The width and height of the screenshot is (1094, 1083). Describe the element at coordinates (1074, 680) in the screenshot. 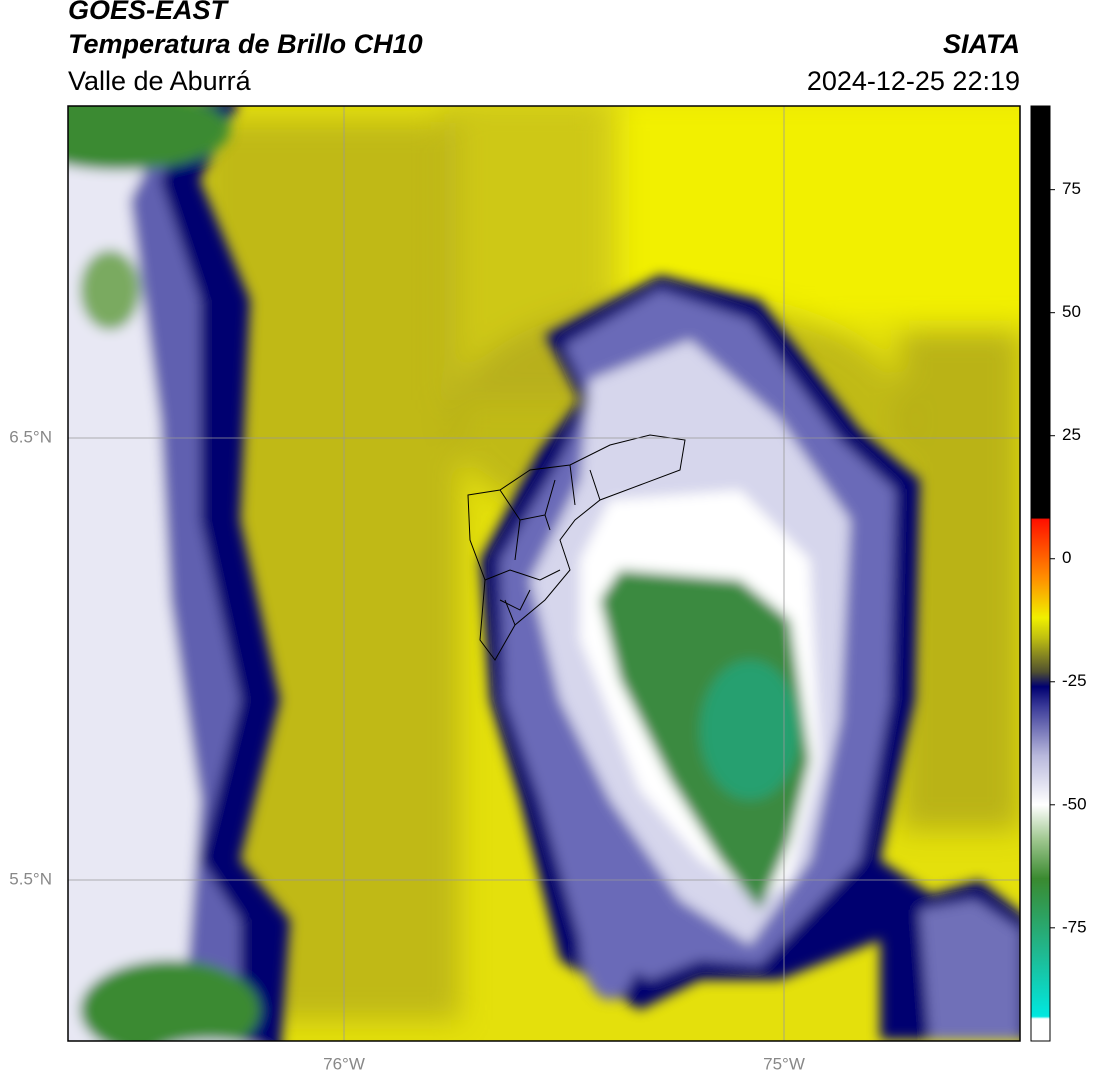

I see `colorbar-tick-label: -25` at that location.